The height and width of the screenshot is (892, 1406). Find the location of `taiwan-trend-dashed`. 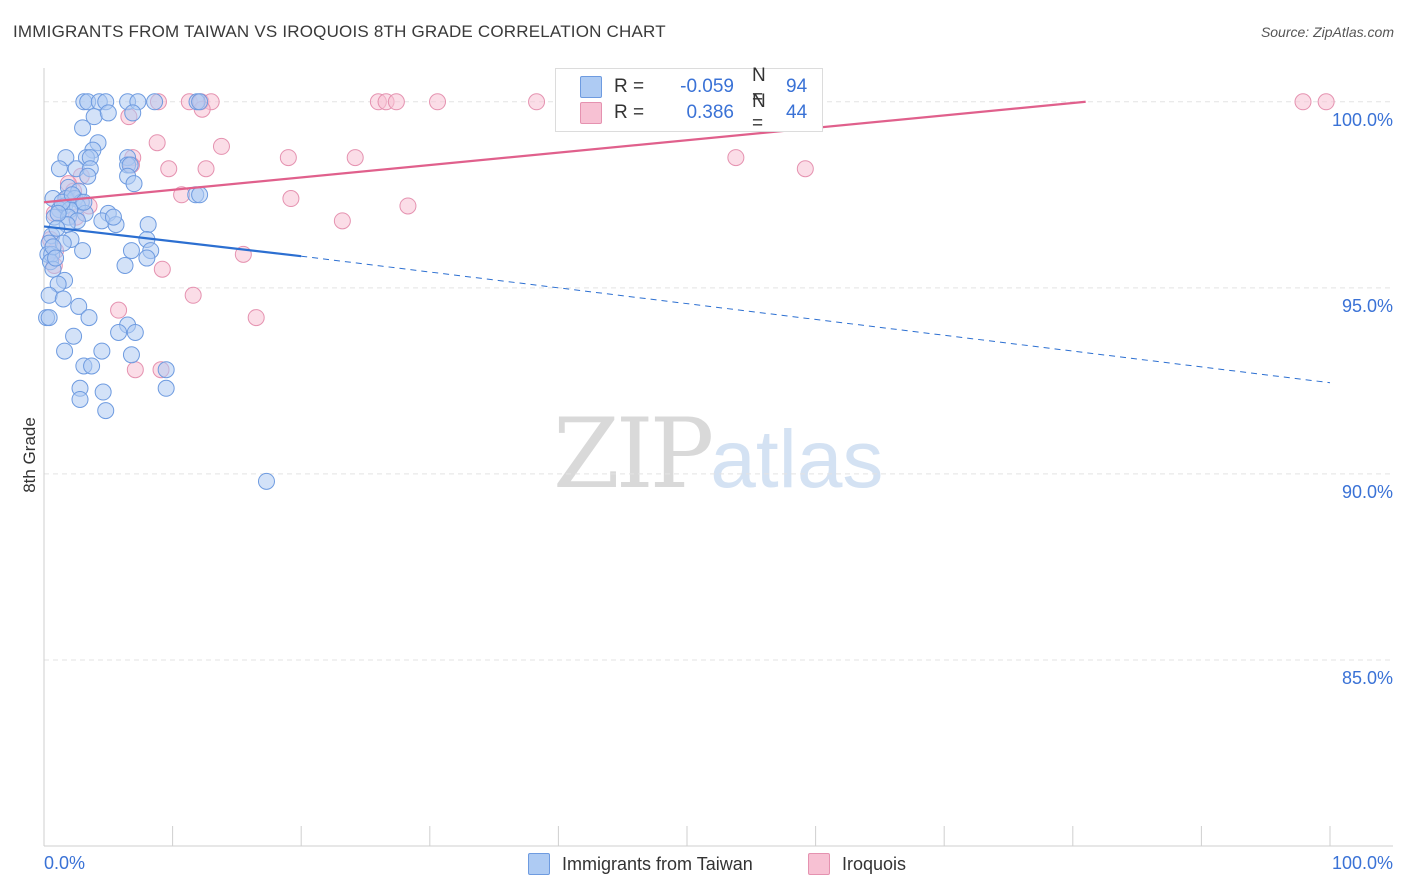

taiwan-trend-dashed is located at coordinates (816, 319).